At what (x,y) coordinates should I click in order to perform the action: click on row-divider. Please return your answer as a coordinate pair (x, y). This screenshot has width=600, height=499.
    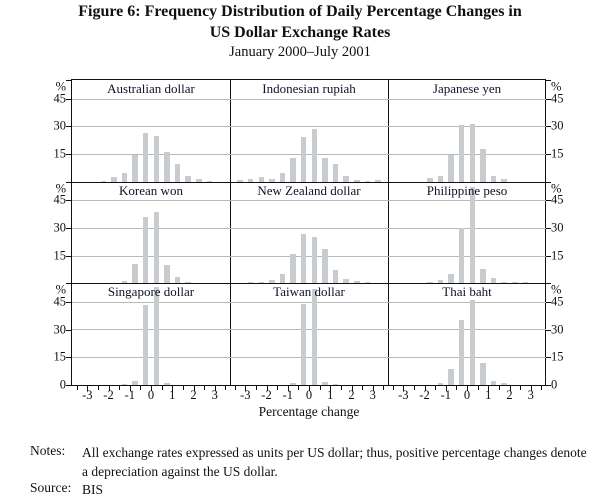
    Looking at the image, I should click on (309, 182).